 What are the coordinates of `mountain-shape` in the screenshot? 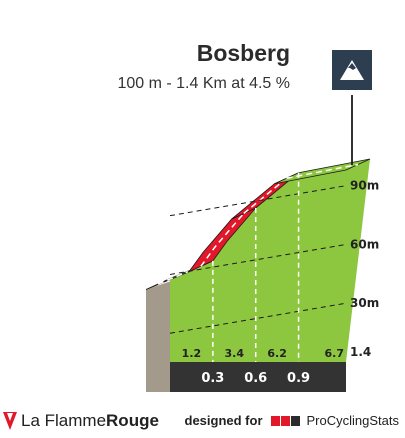 It's located at (352, 70).